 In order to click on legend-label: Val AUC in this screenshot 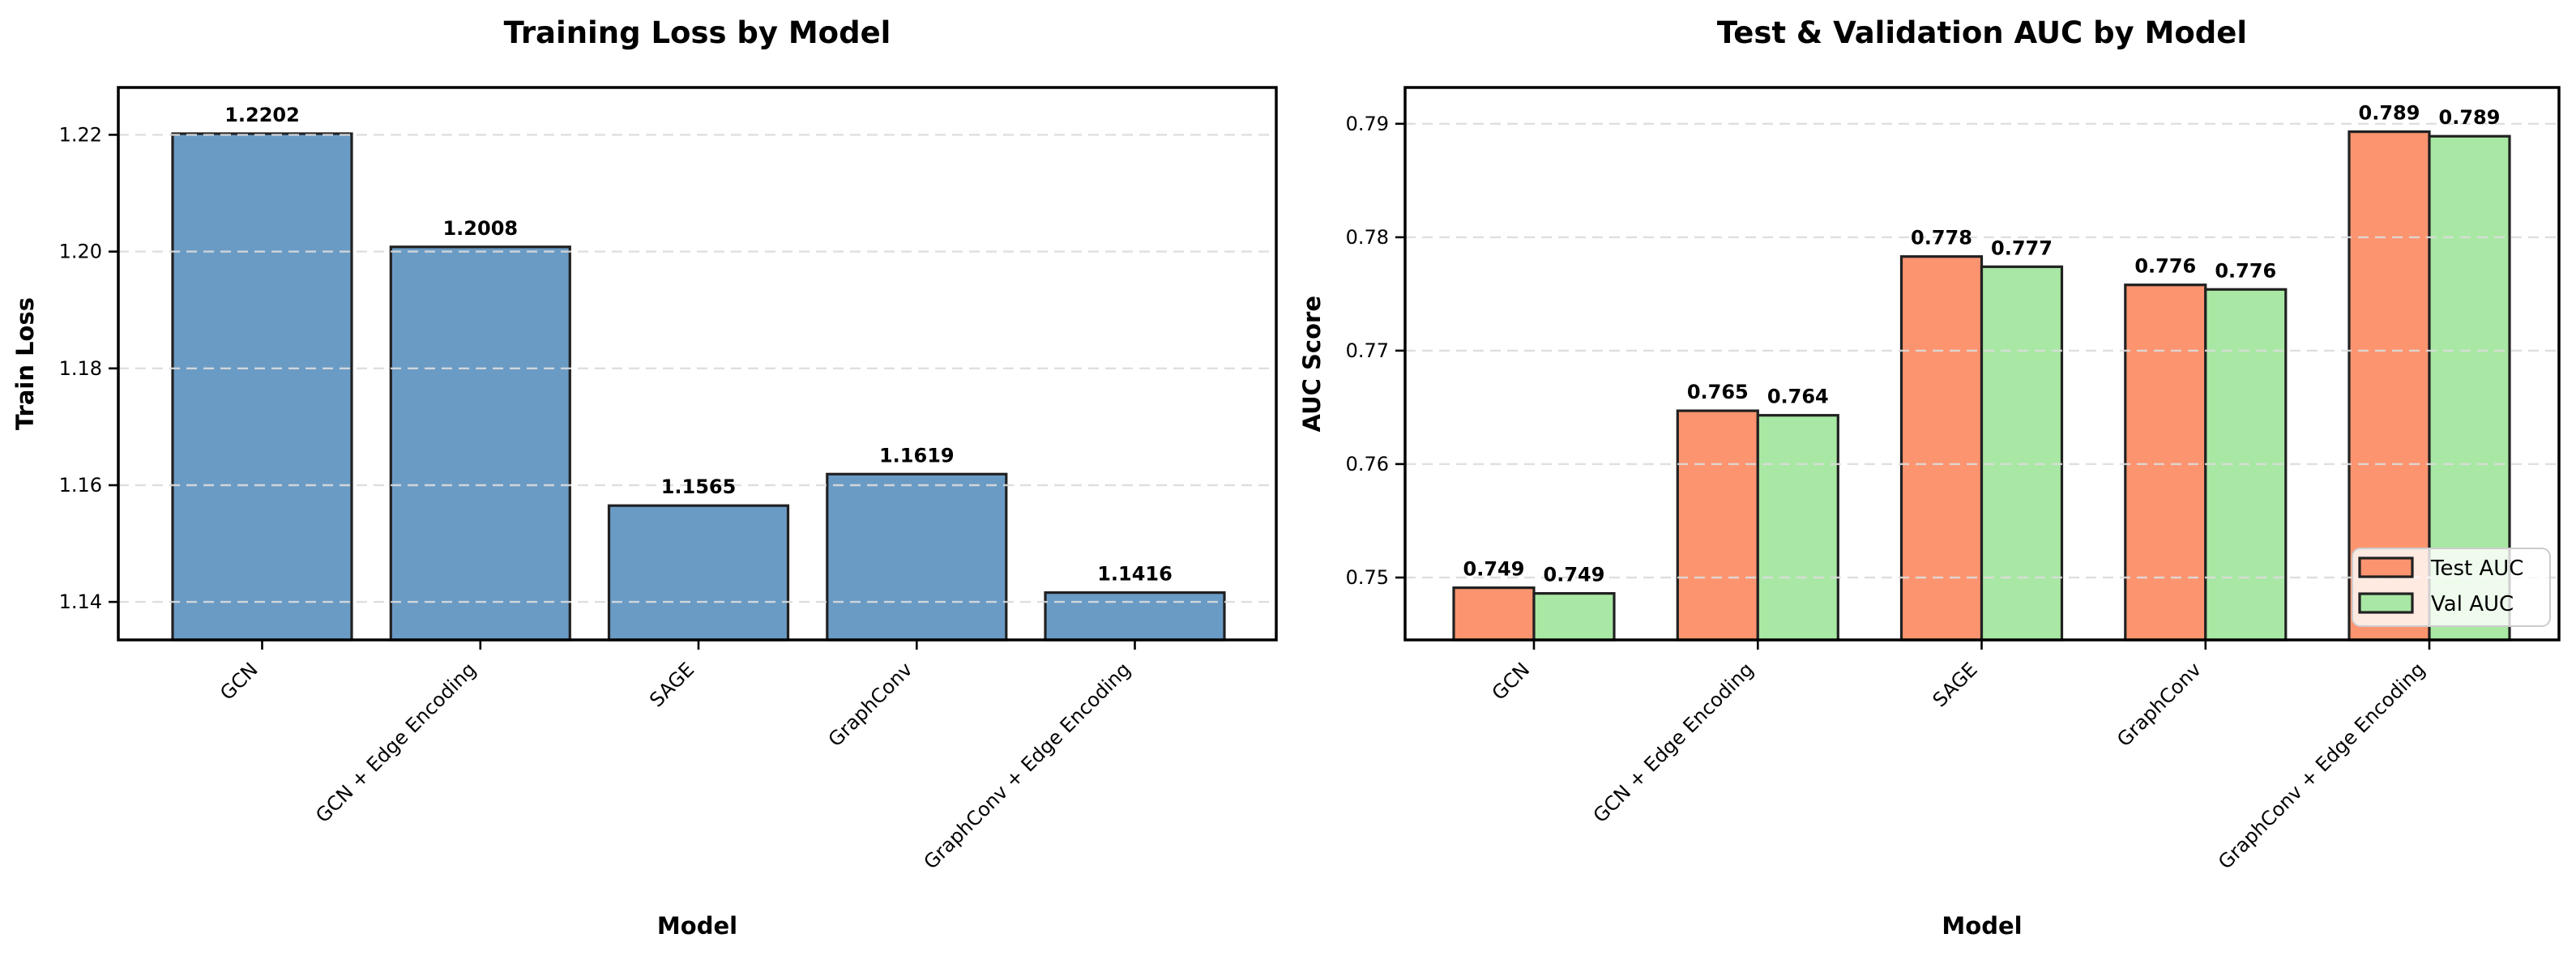, I will do `click(2472, 604)`.